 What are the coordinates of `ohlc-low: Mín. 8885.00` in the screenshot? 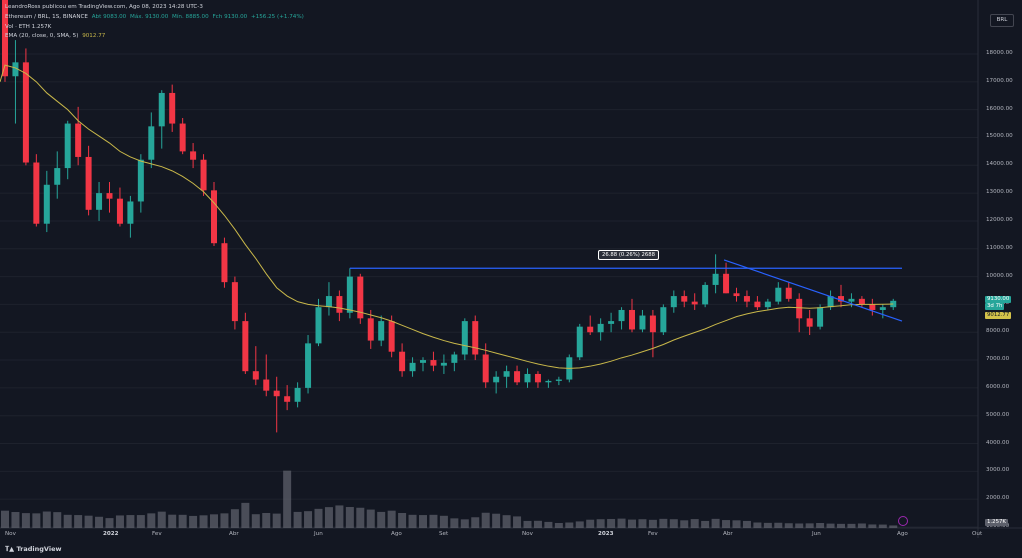 It's located at (190, 17).